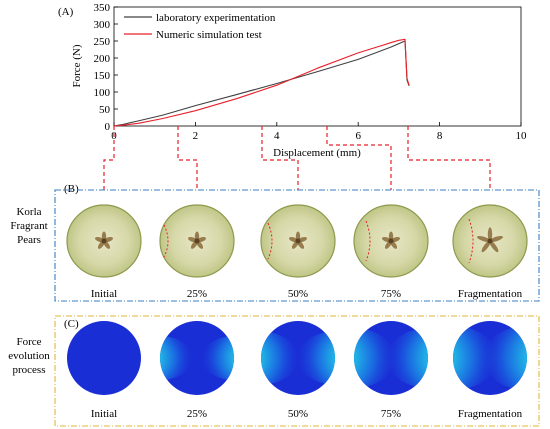 This screenshot has width=550, height=429. I want to click on label-line: Korla, so click(28, 212).